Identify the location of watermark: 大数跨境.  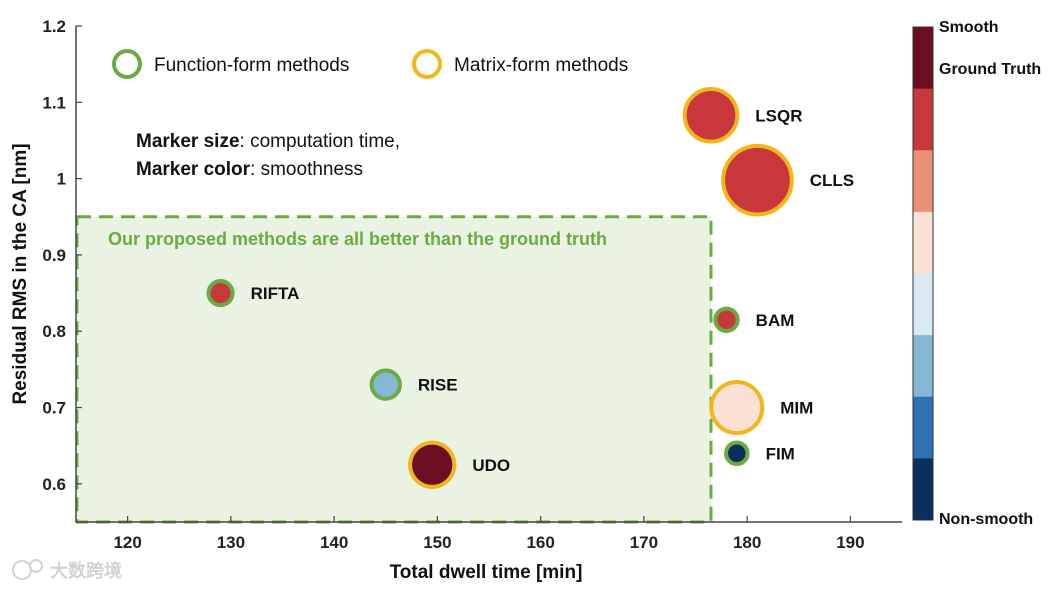
(67, 570).